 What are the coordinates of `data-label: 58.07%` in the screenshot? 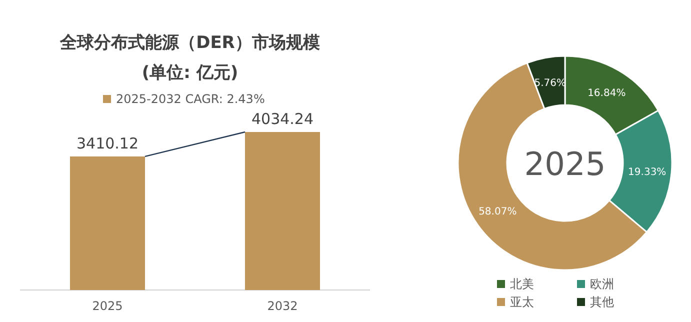 It's located at (497, 212).